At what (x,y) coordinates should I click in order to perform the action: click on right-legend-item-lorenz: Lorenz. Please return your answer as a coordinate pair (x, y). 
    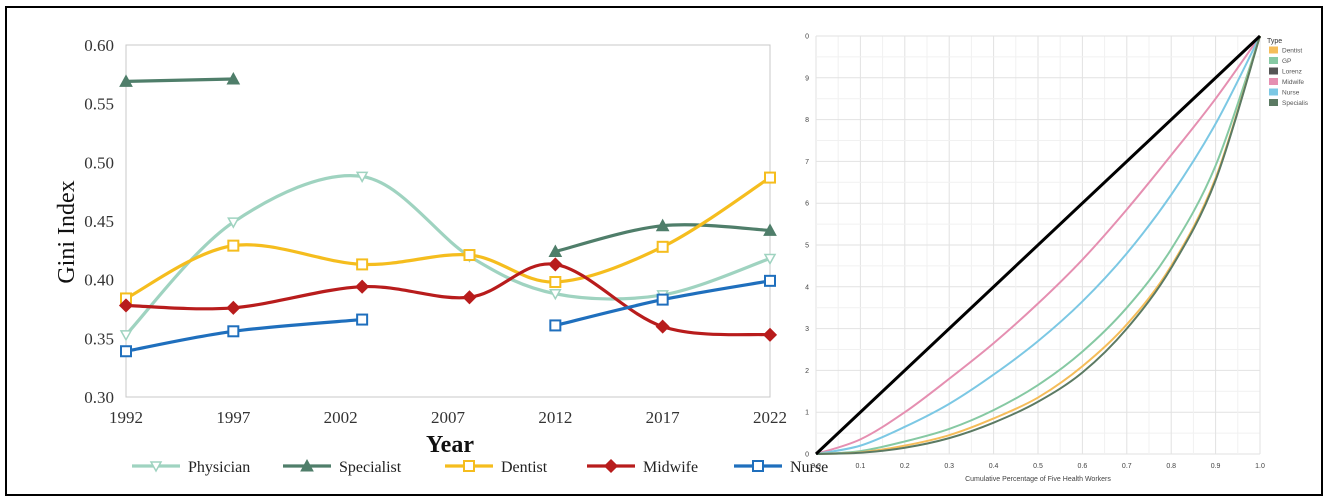
    Looking at the image, I should click on (1285, 71).